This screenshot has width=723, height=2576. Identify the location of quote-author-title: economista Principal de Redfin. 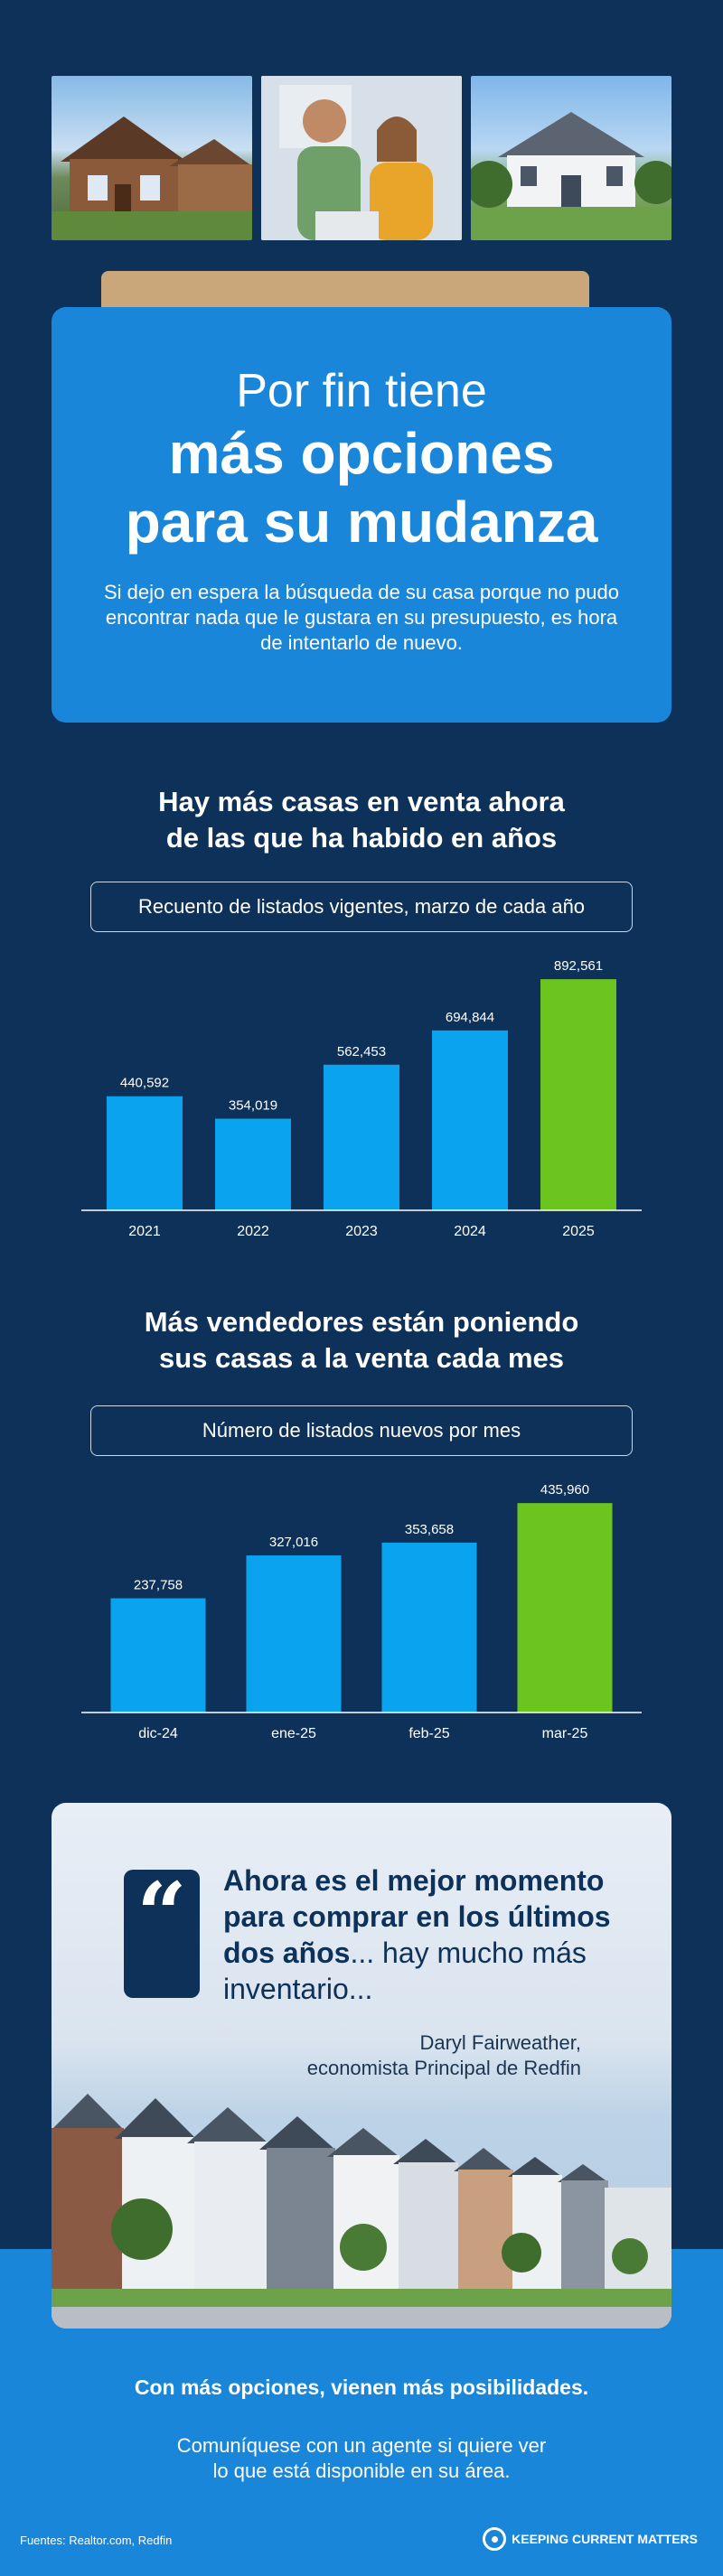
(444, 2068).